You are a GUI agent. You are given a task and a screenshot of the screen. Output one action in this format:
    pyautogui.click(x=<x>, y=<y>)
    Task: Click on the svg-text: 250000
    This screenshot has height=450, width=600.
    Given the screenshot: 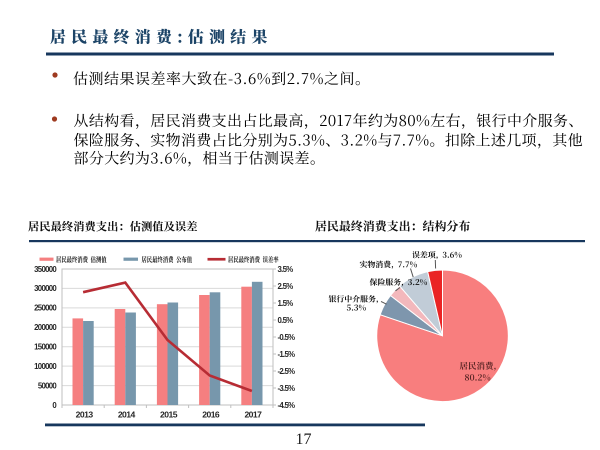 What is the action you would take?
    pyautogui.click(x=45, y=308)
    